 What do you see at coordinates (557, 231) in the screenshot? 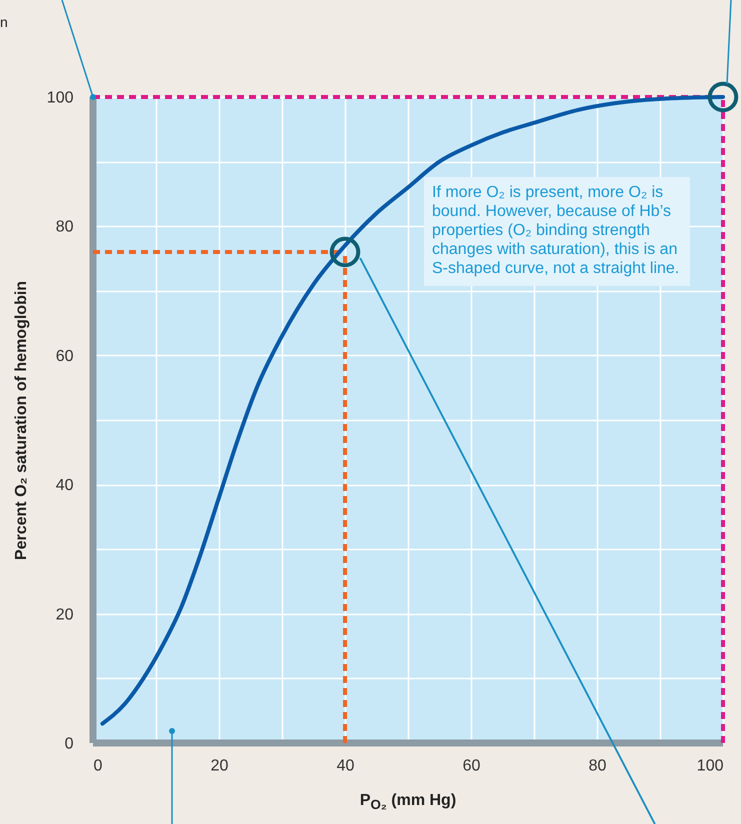
I see `annotation: If more O₂ is present, more O₂ is bound. However, because of Hb’s properties (O₂ binding strength changes with saturation), this is an S-shaped curve, not a straight line.` at bounding box center [557, 231].